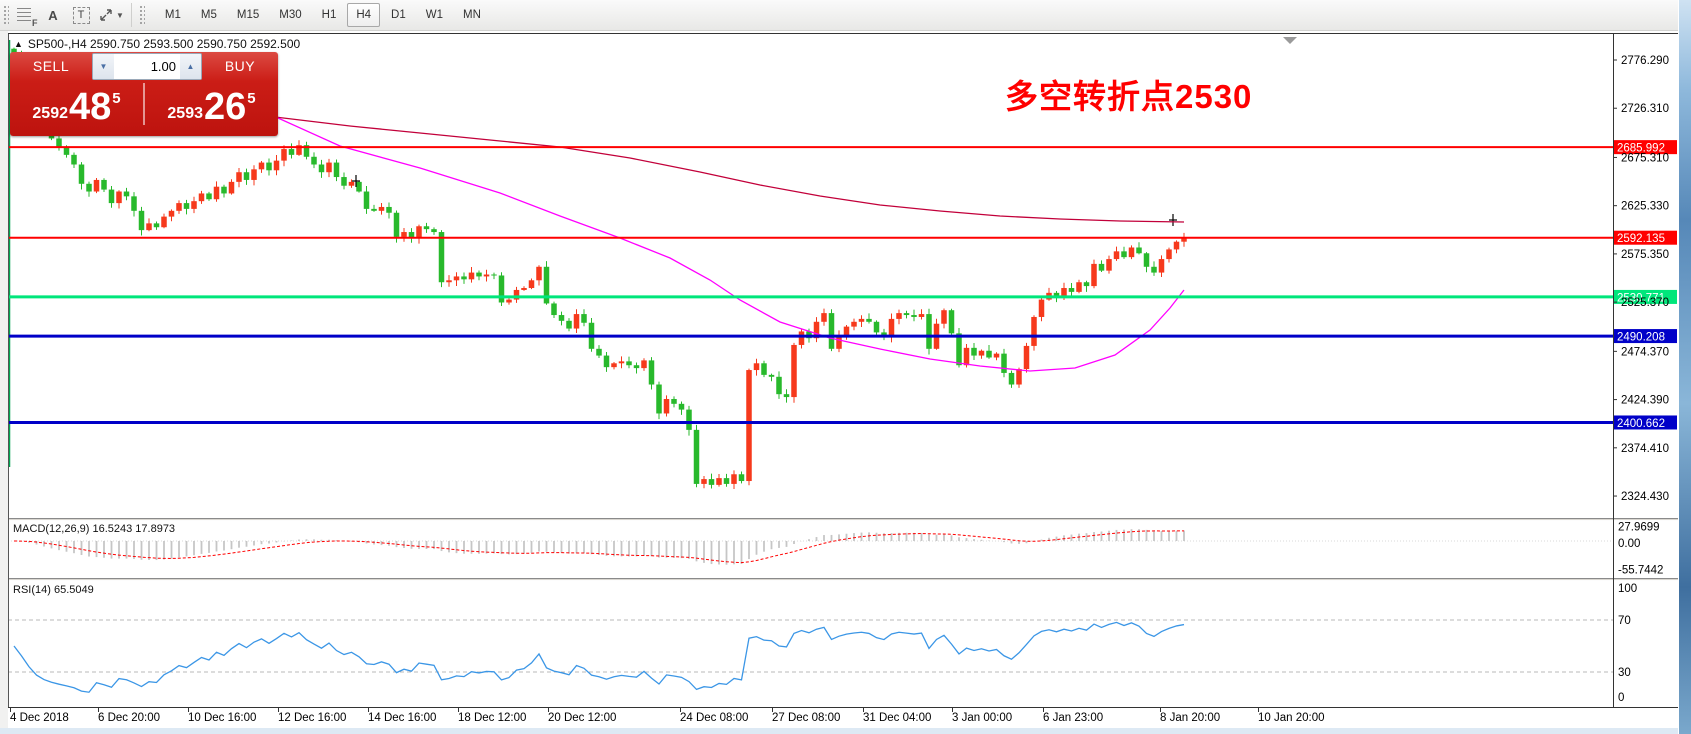  I want to click on date-tick-label: 12 Dec 16:00, so click(312, 718).